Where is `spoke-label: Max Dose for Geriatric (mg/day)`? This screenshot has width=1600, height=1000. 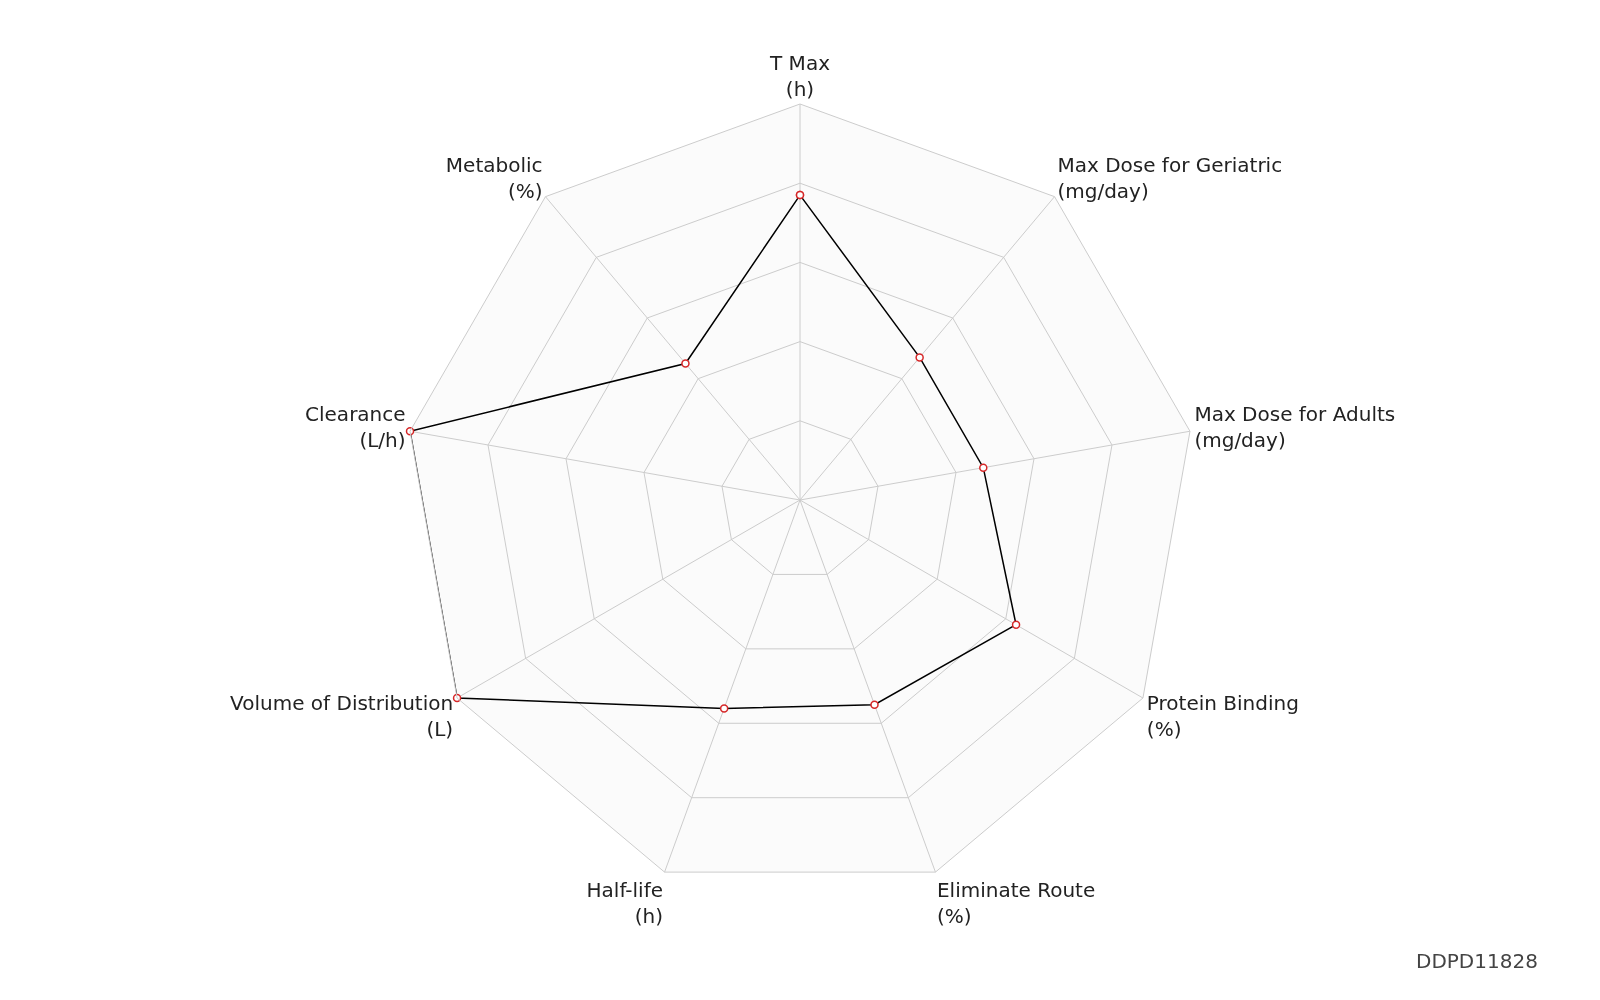
spoke-label: Max Dose for Geriatric (mg/day) is located at coordinates (1170, 177).